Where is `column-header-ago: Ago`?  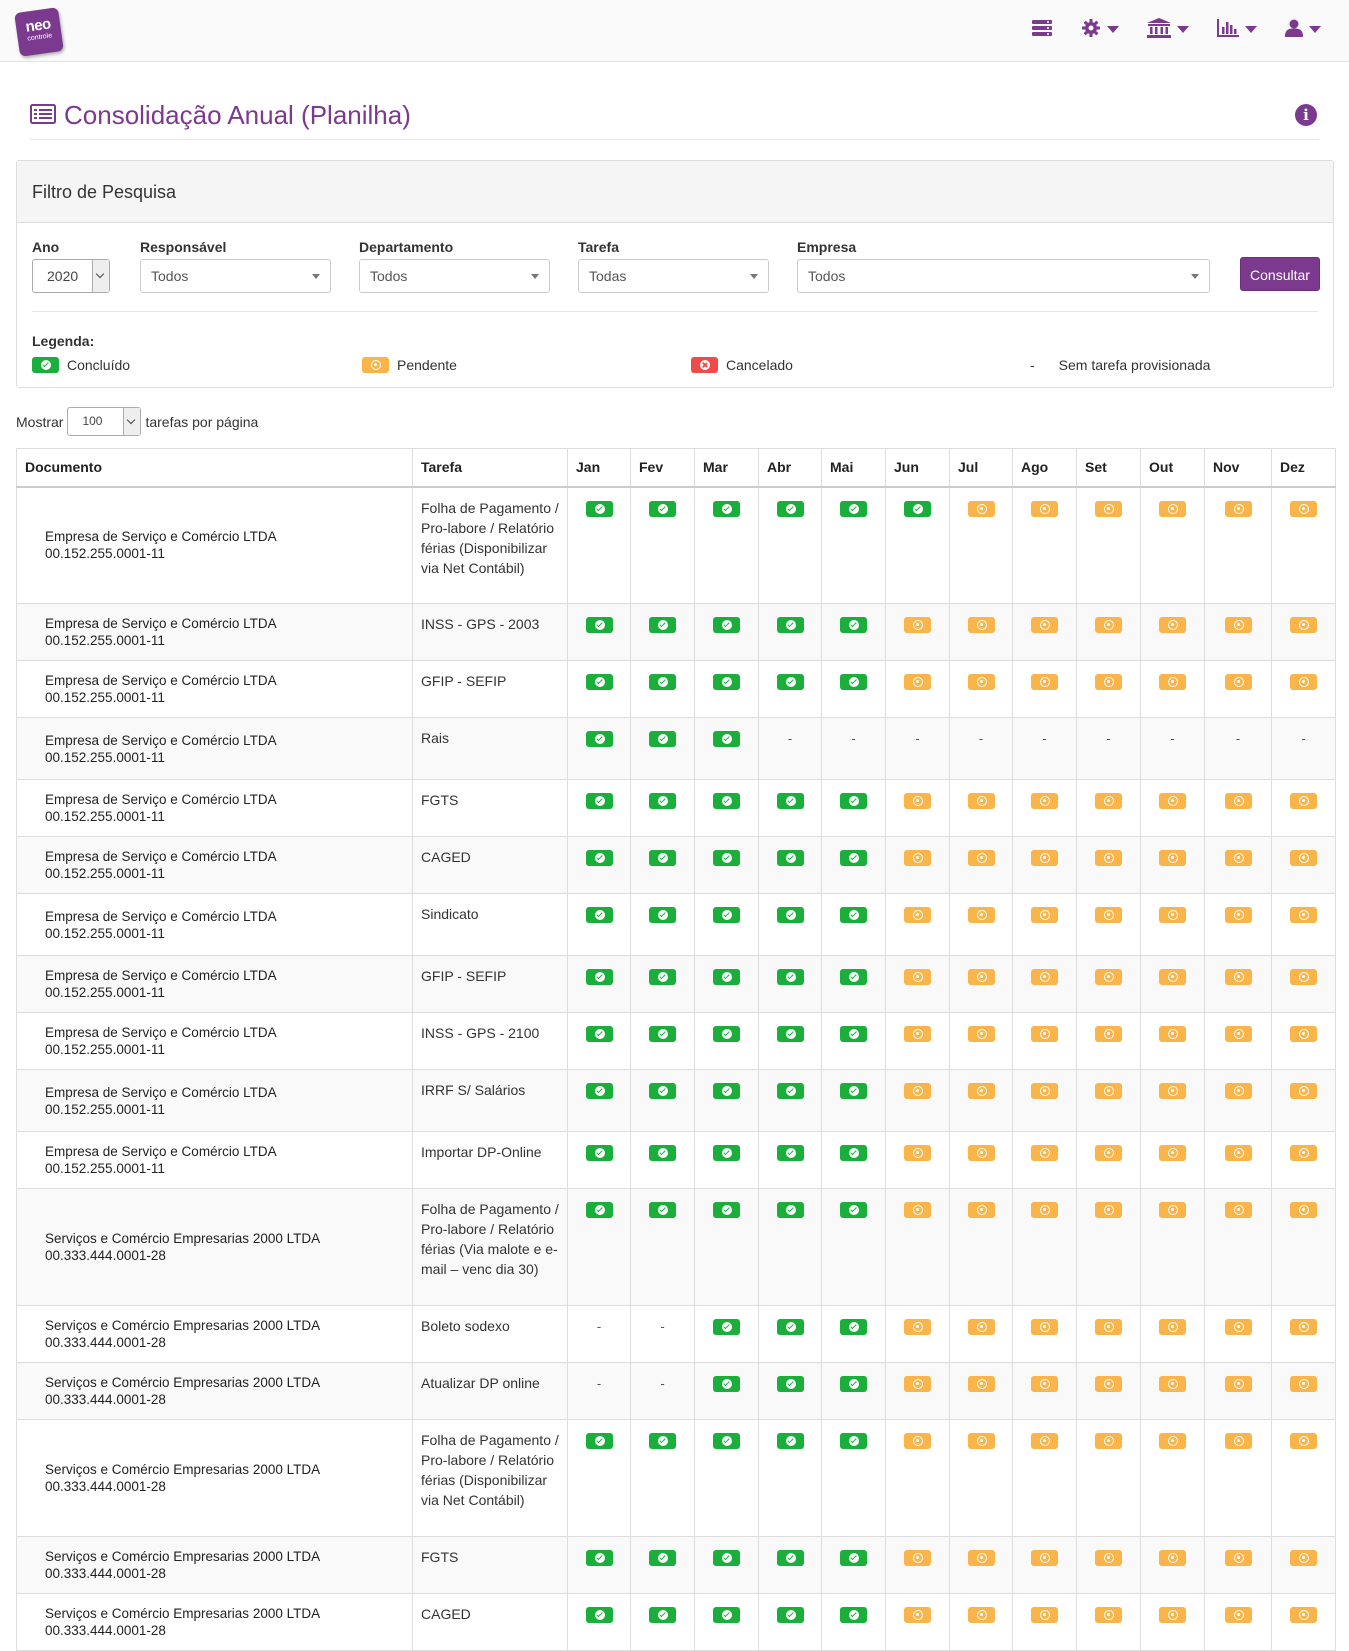 column-header-ago: Ago is located at coordinates (1044, 468).